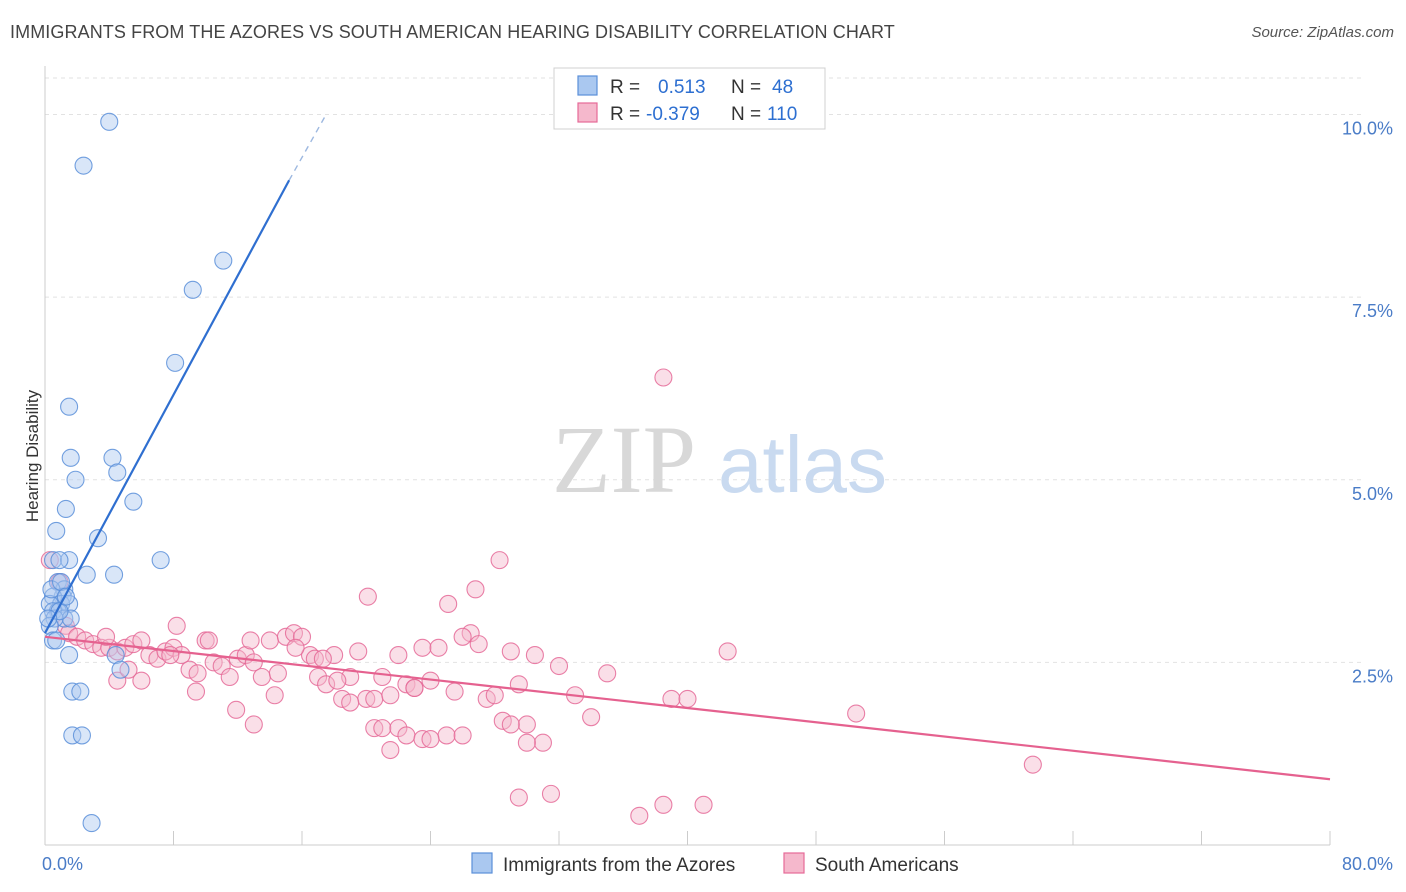  I want to click on y-tick-label: 2.5%, so click(1372, 676).